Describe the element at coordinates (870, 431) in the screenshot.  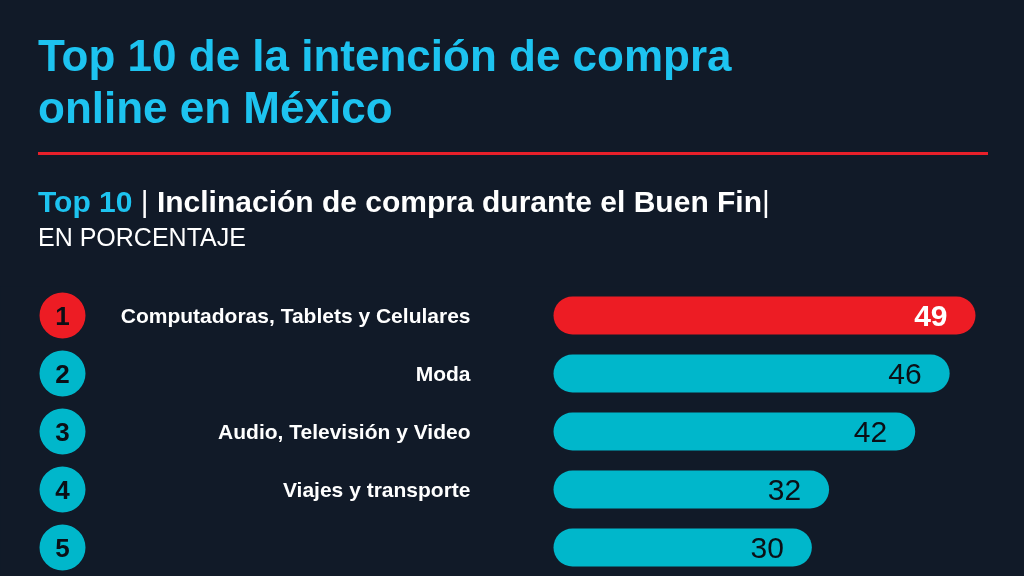
I see `data-label: 42` at that location.